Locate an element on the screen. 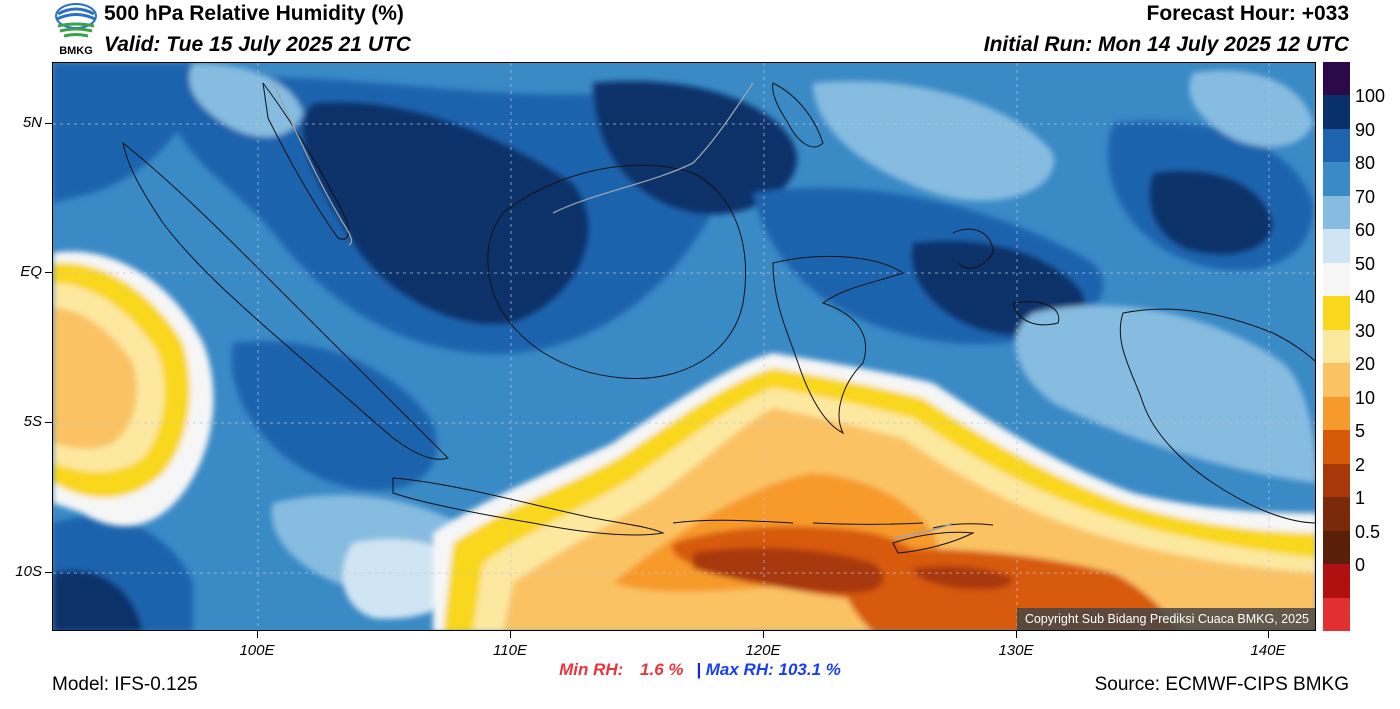 Image resolution: width=1400 pixels, height=709 pixels. lon-label-130e: 130E is located at coordinates (1016, 650).